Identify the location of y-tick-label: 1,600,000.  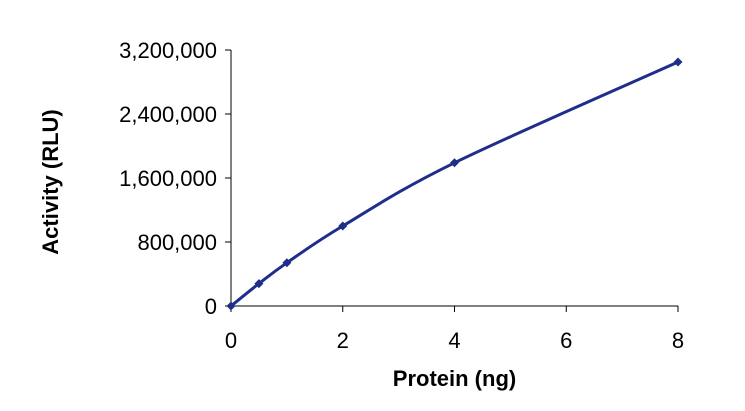
(168, 178).